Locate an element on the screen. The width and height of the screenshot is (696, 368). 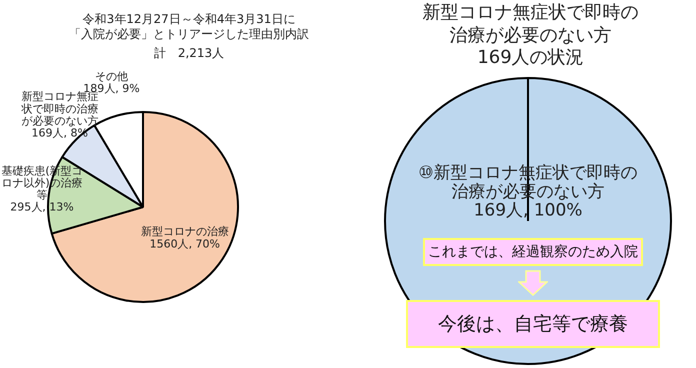
text: 今後は、自宅等で療養 is located at coordinates (533, 324).